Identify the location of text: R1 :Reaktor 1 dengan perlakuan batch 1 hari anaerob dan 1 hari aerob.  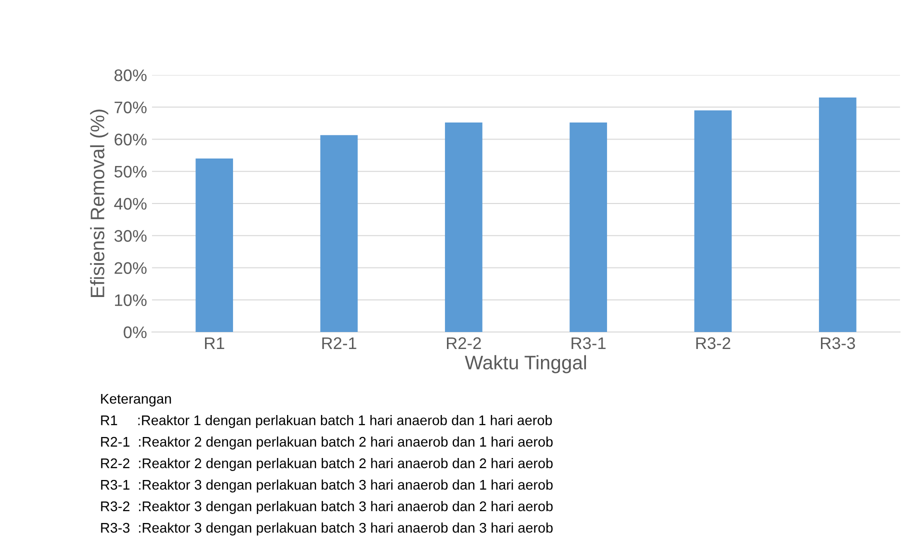
(326, 421).